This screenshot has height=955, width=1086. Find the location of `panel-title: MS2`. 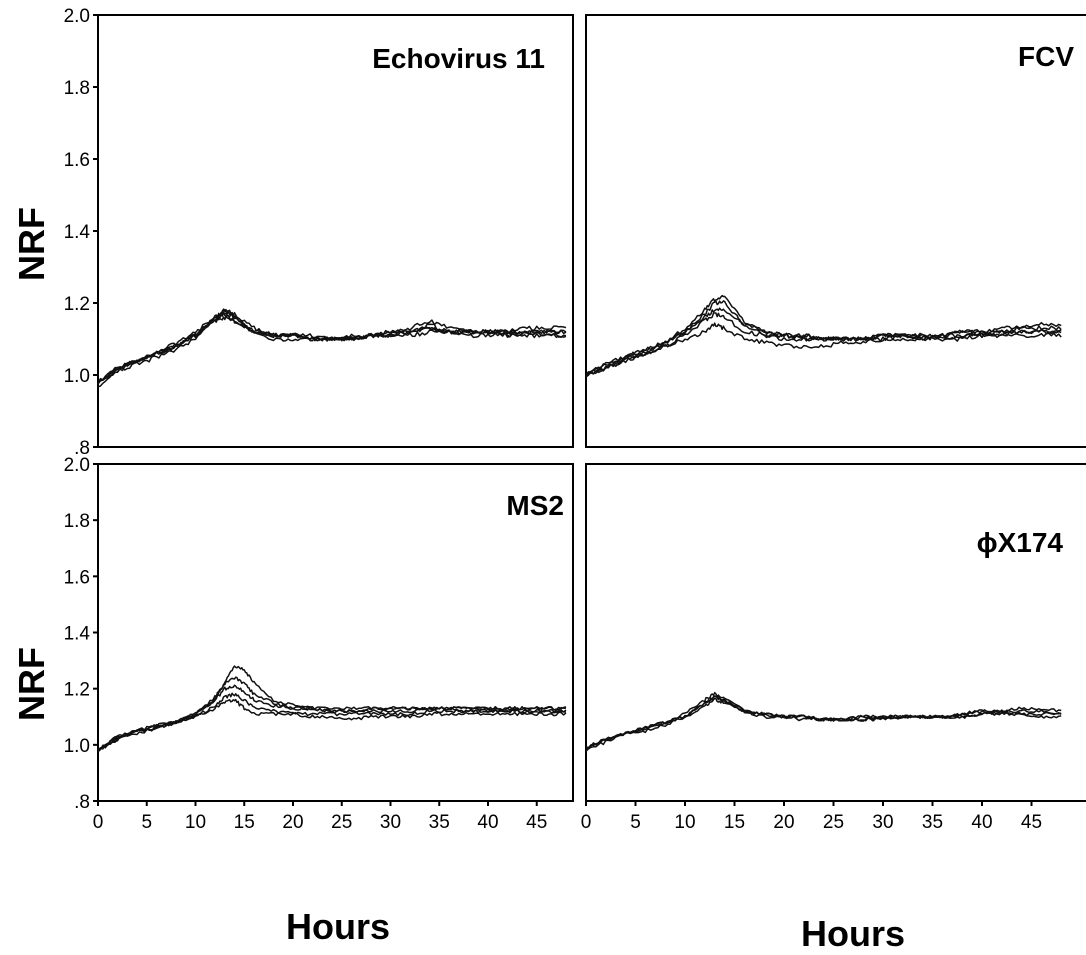

panel-title: MS2 is located at coordinates (535, 505).